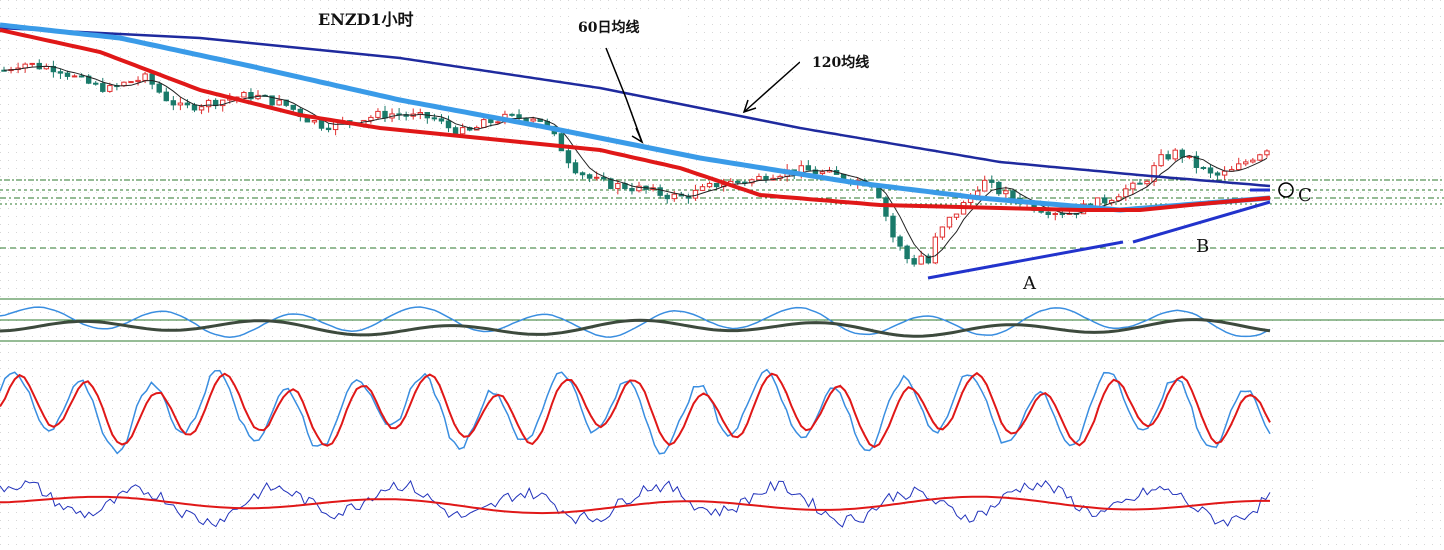  Describe the element at coordinates (624, 95) in the screenshot. I see `ma60-pointer-arrow` at that location.